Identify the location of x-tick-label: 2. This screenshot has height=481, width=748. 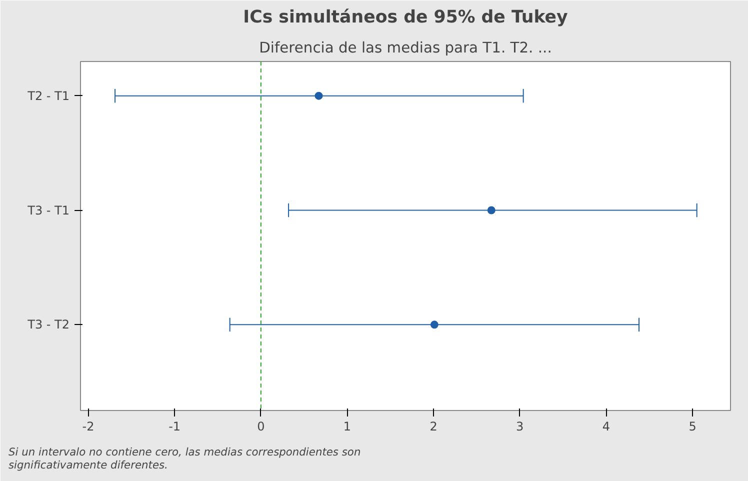
(434, 427).